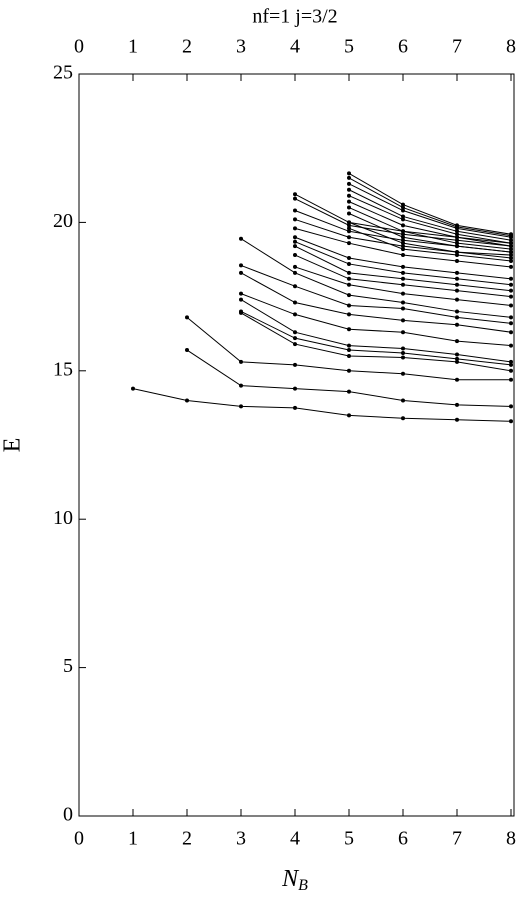 The height and width of the screenshot is (900, 518). What do you see at coordinates (79, 839) in the screenshot?
I see `x-tick-label: 0` at bounding box center [79, 839].